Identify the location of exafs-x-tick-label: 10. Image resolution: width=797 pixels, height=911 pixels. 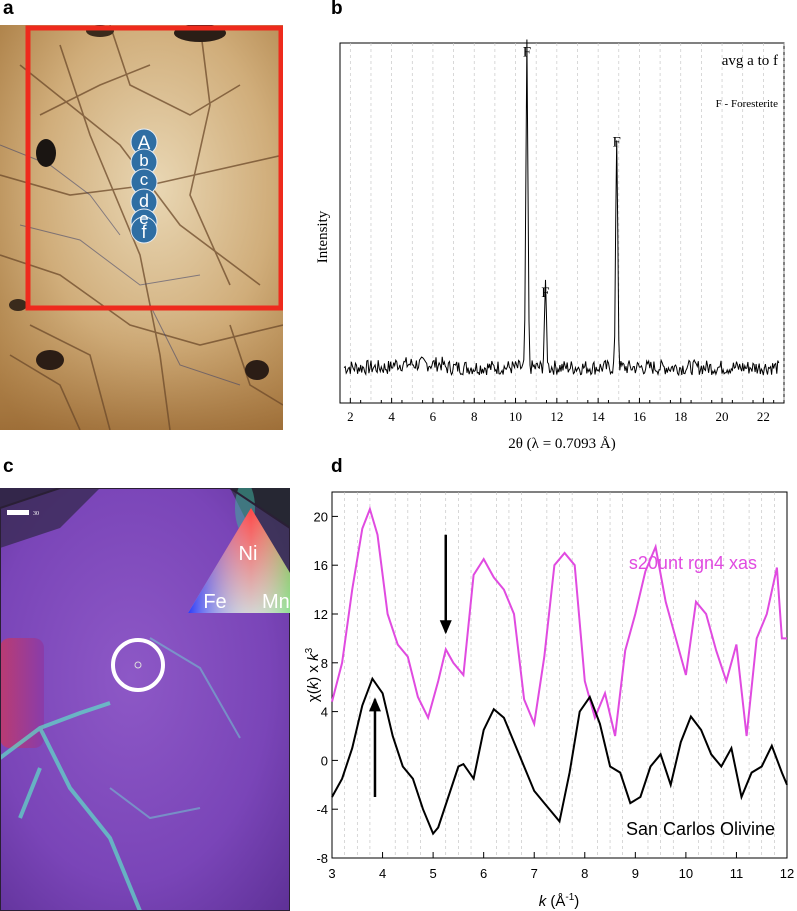
(686, 873).